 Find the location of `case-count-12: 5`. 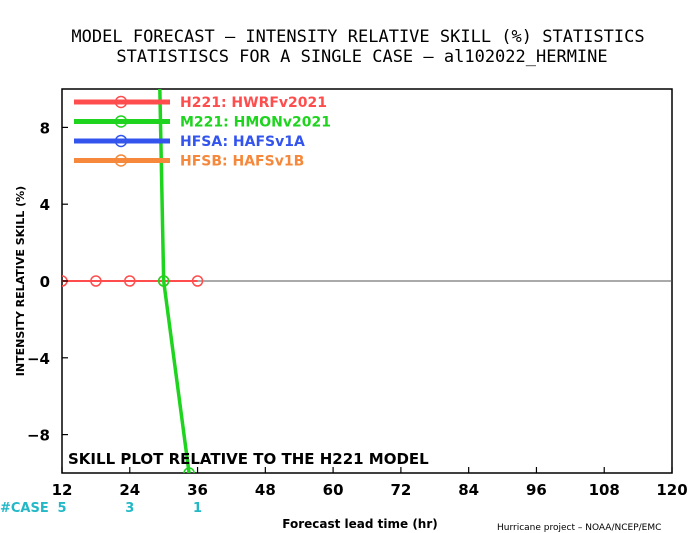

case-count-12: 5 is located at coordinates (61, 508).